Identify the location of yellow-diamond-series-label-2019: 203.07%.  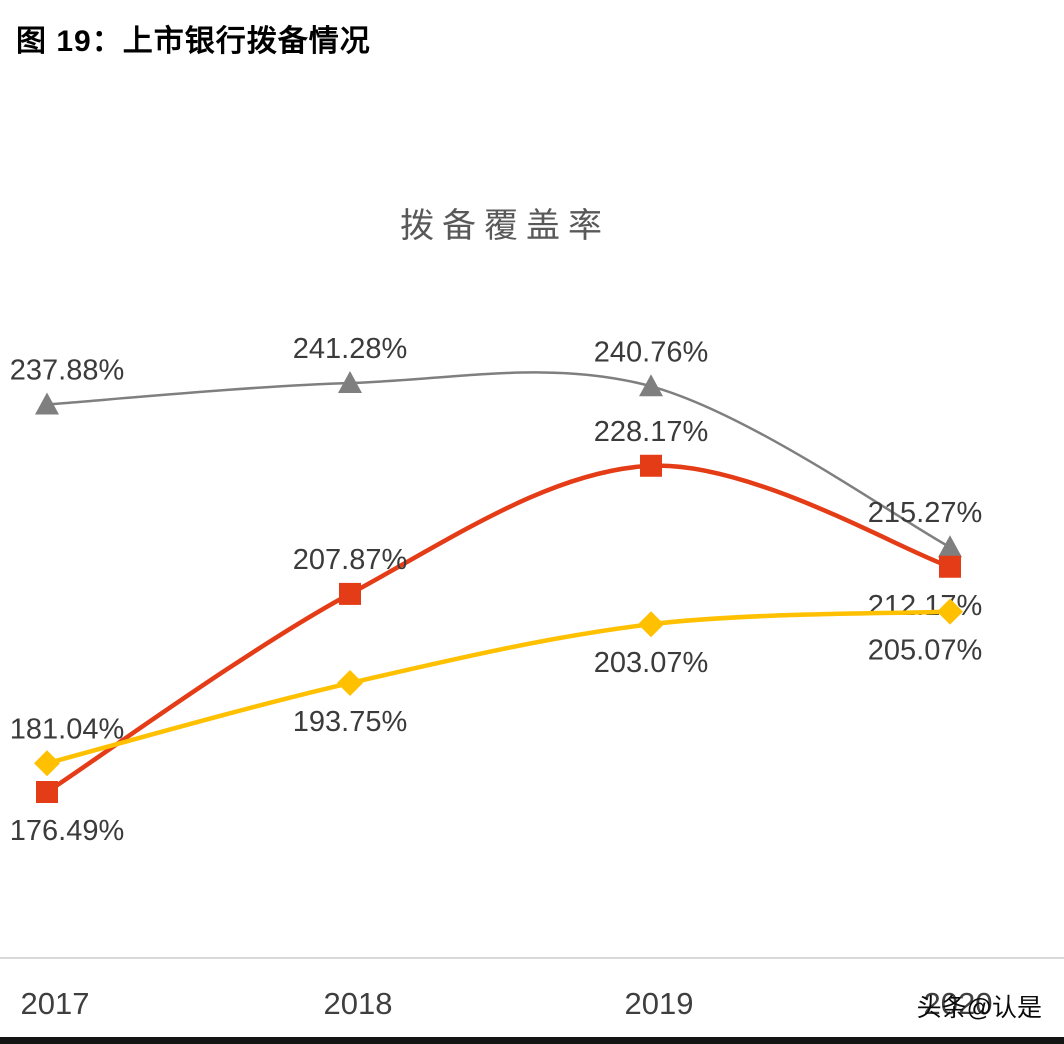
(651, 663).